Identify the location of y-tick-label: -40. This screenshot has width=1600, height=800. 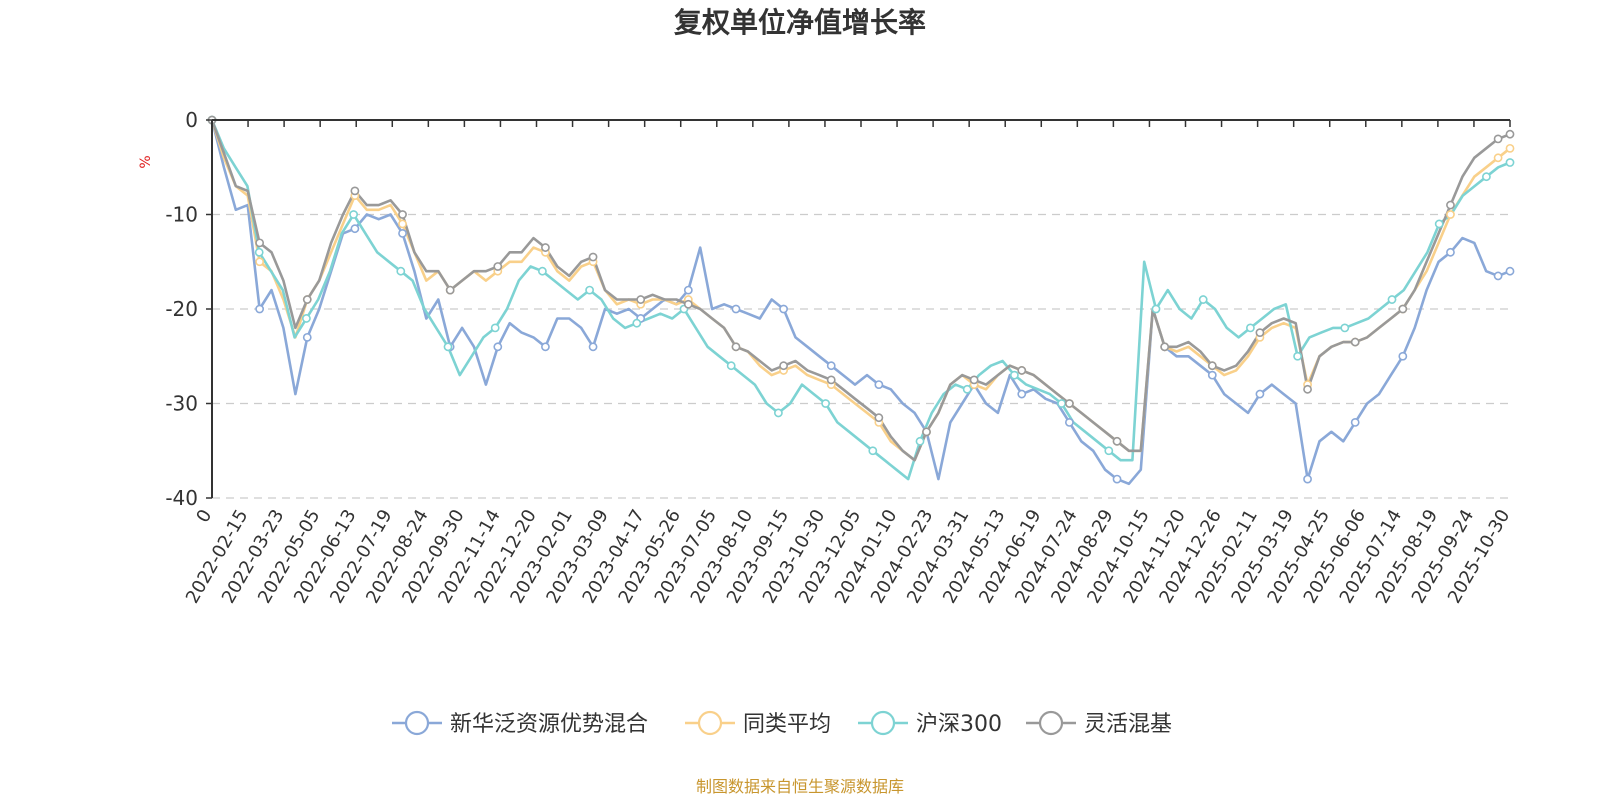
(181, 498).